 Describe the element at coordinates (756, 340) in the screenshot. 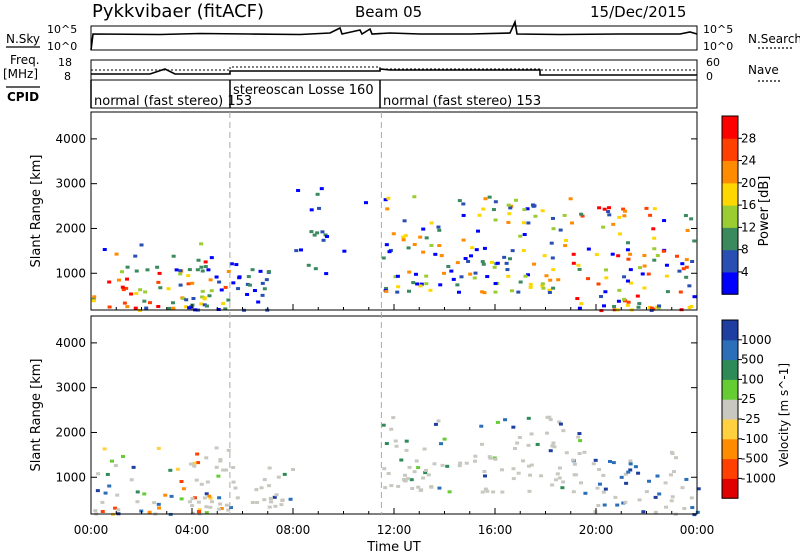

I see `colorbar-tick-label: 1000` at that location.